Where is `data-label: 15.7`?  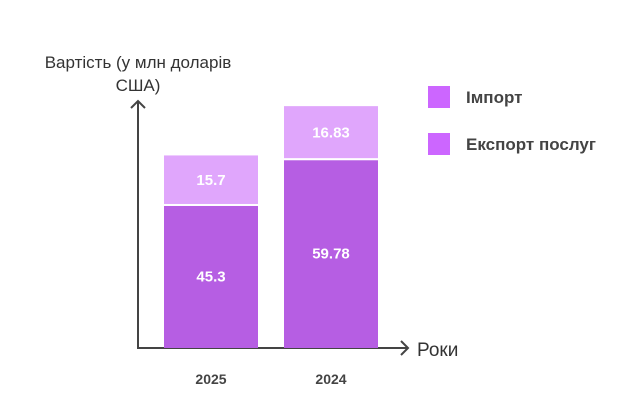 data-label: 15.7 is located at coordinates (210, 180).